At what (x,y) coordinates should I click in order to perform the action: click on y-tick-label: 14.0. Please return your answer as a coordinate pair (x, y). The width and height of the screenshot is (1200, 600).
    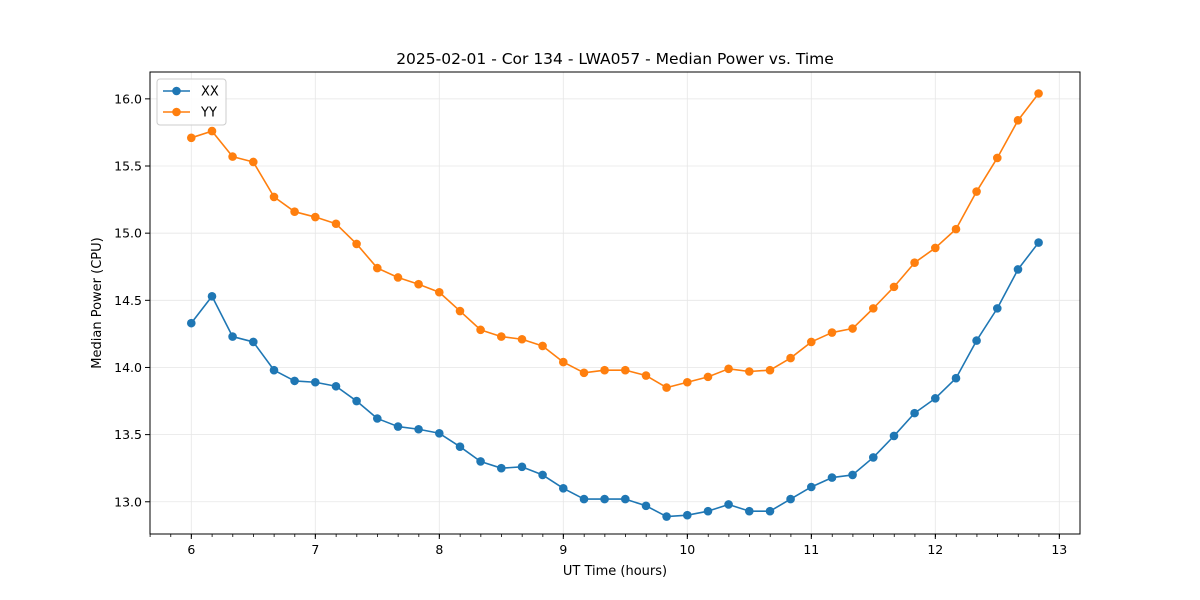
    Looking at the image, I should click on (128, 367).